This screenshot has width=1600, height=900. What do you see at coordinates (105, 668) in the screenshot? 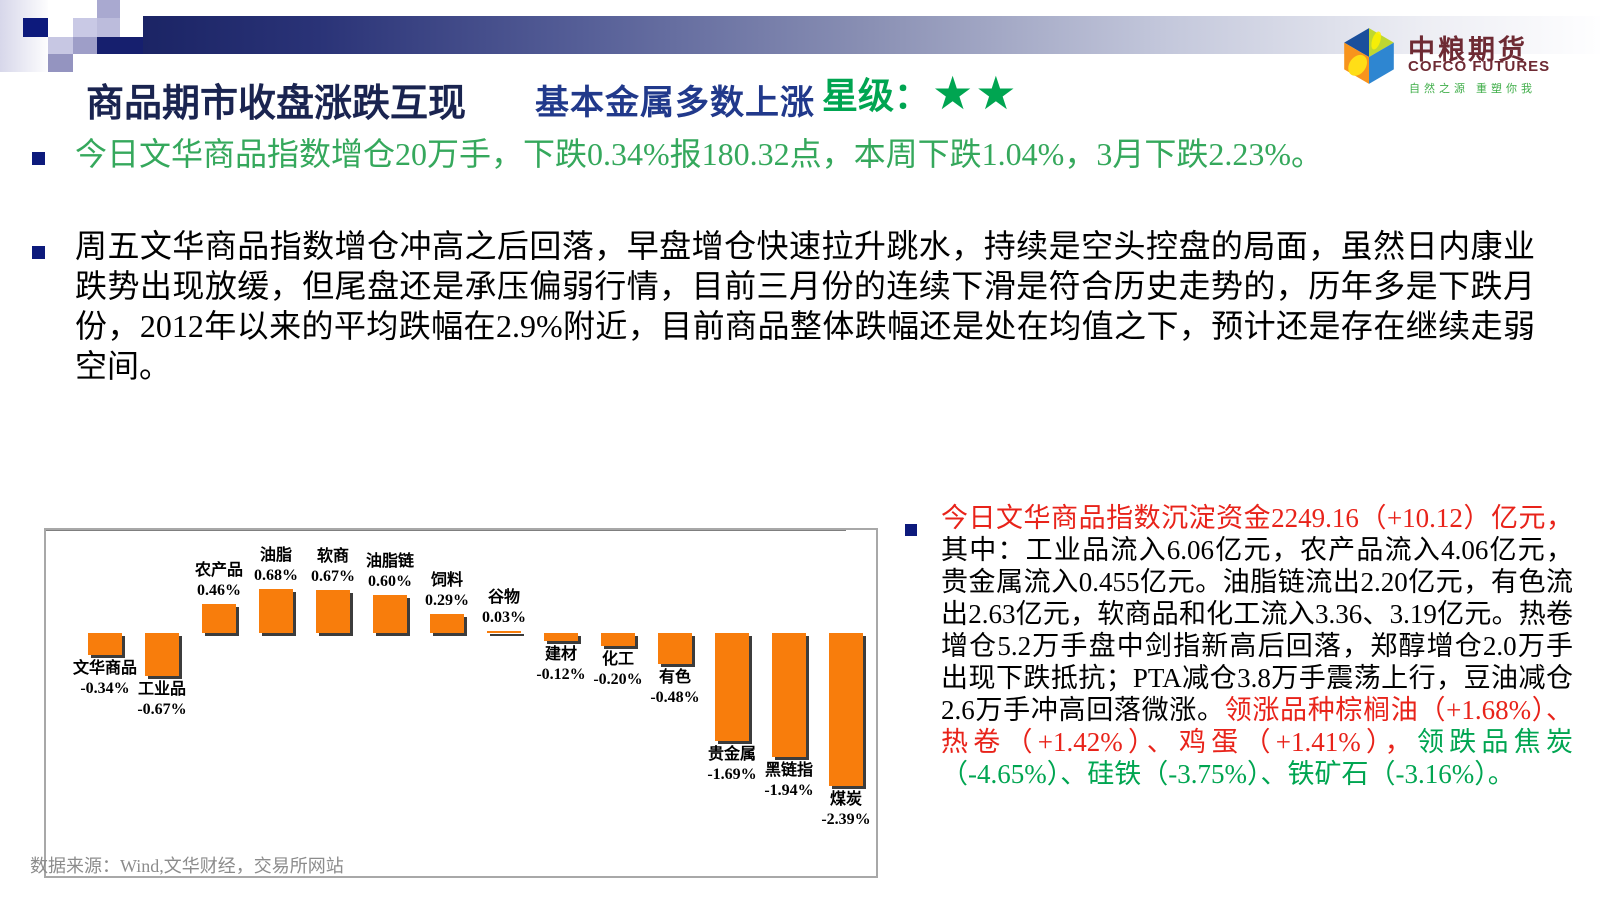
I see `chart-category-name: 文华商品` at bounding box center [105, 668].